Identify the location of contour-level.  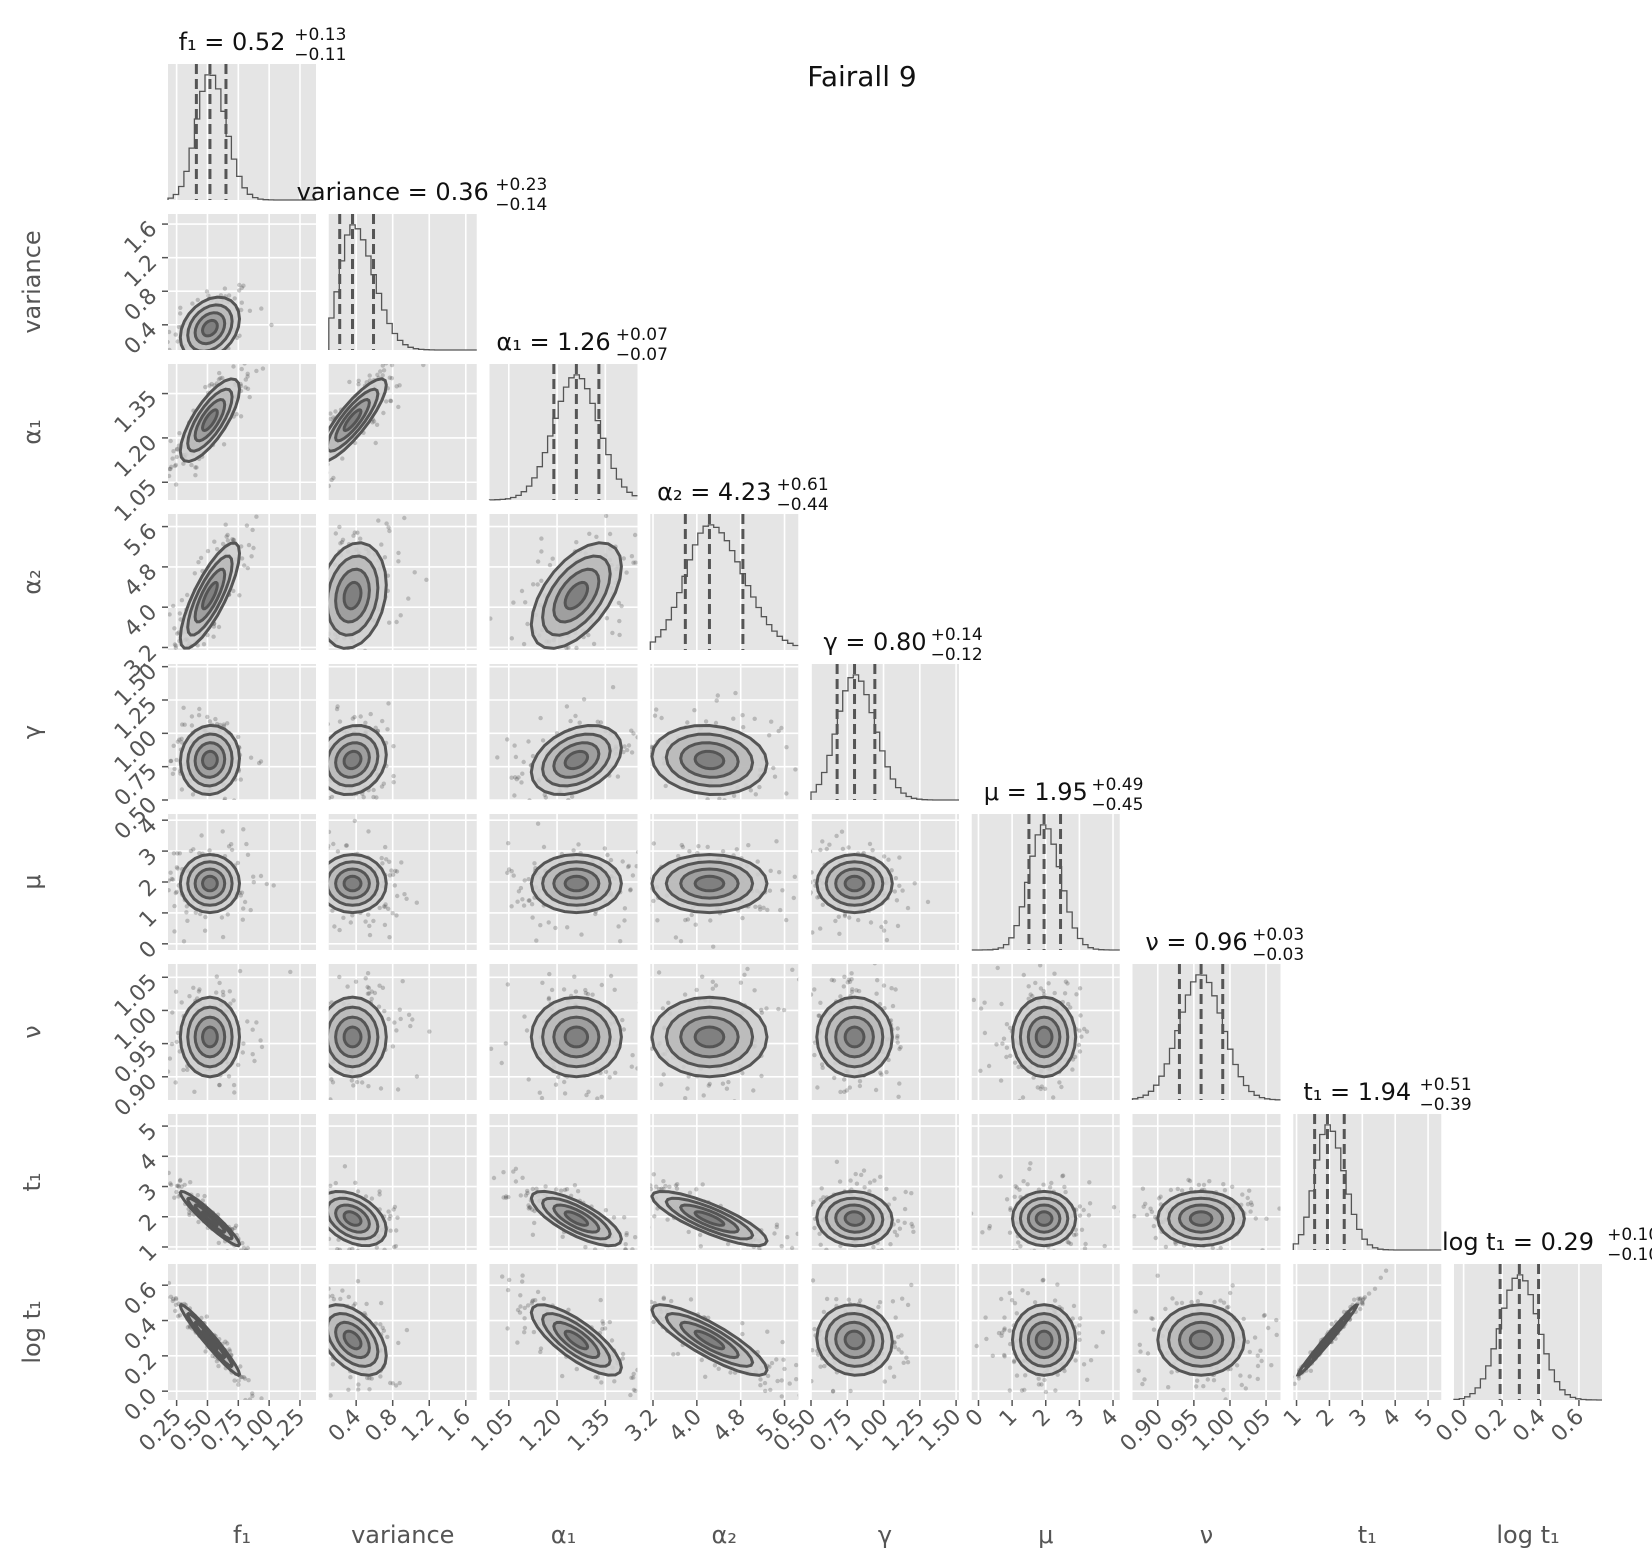
(352, 1037).